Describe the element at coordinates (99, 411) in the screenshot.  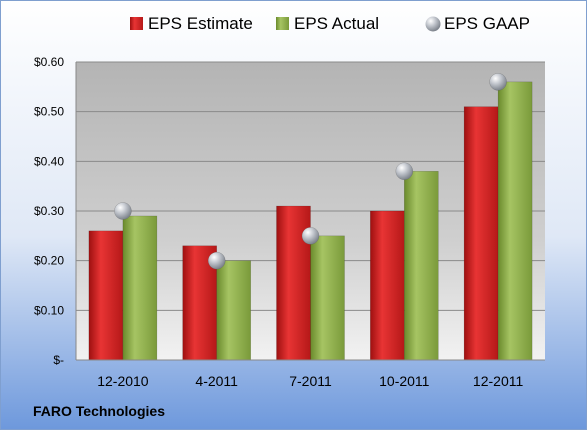
I see `company-label: FARO Technologies` at that location.